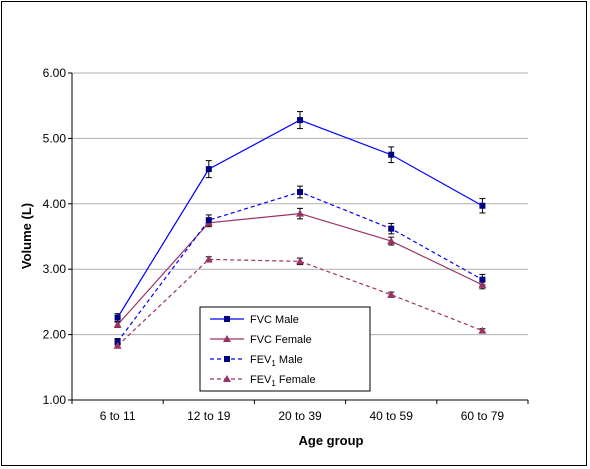 This screenshot has height=469, width=590. What do you see at coordinates (392, 416) in the screenshot?
I see `x-tick-label: 40 to 59` at bounding box center [392, 416].